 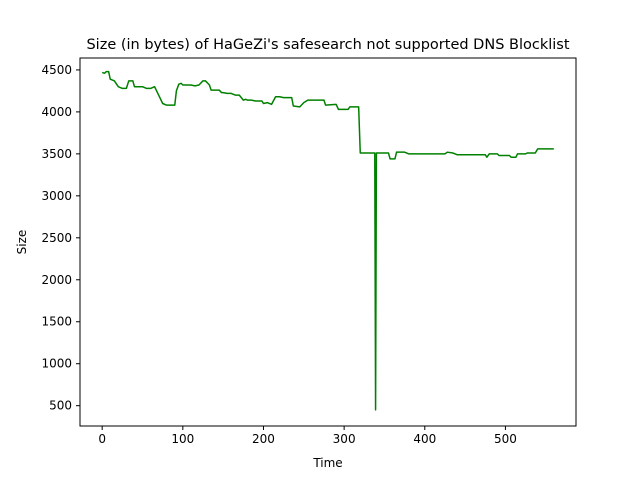 I want to click on y-tick-label: 4500, so click(x=56, y=70).